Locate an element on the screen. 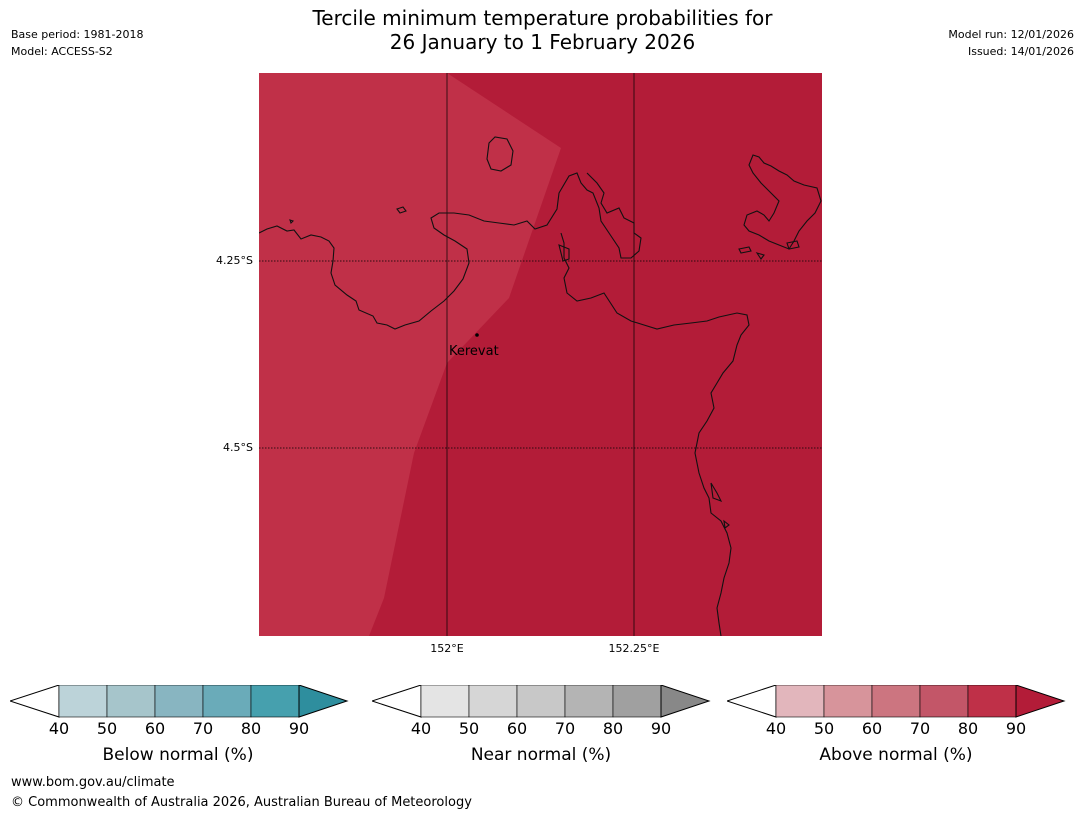  tick-above-90: 90 is located at coordinates (1016, 728).